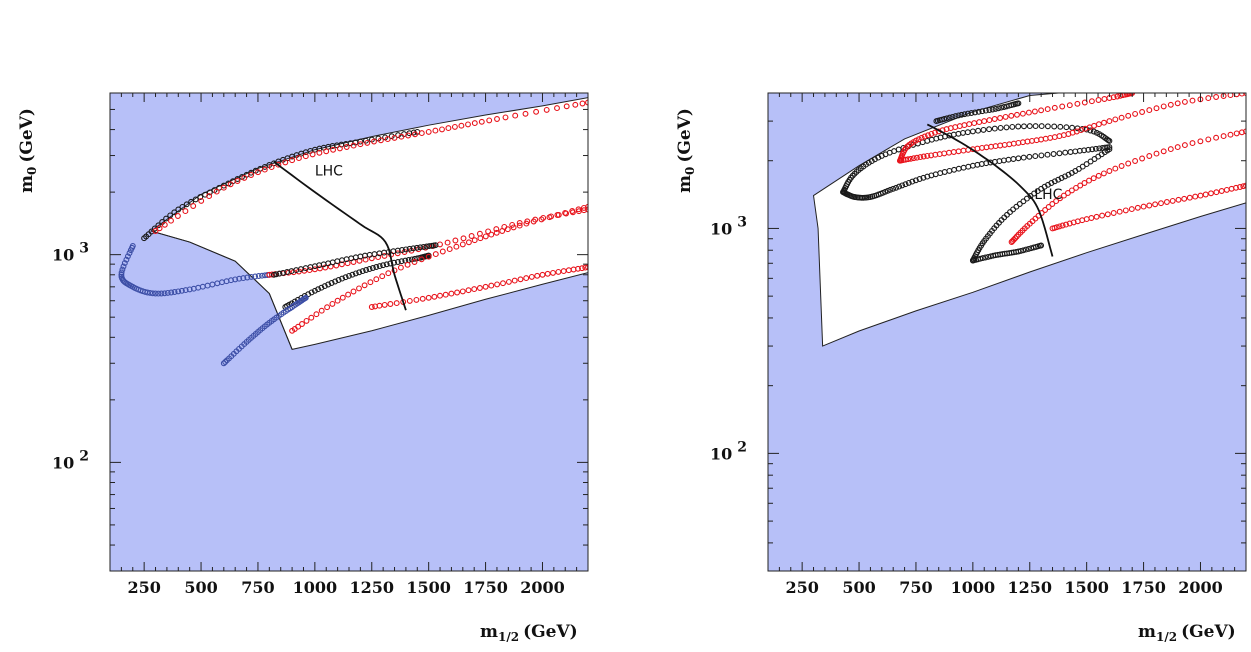 The width and height of the screenshot is (1251, 652). Describe the element at coordinates (728, 226) in the screenshot. I see `y-tick-label: 10 3` at that location.